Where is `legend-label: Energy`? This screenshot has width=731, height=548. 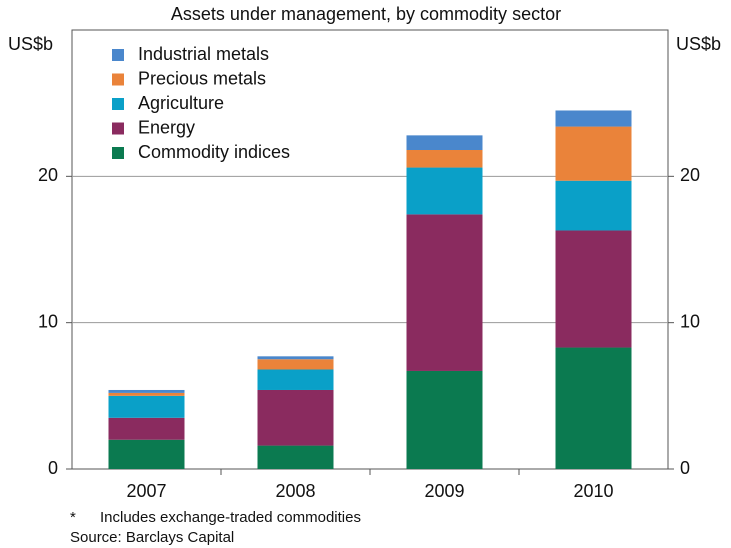
legend-label: Energy is located at coordinates (166, 127).